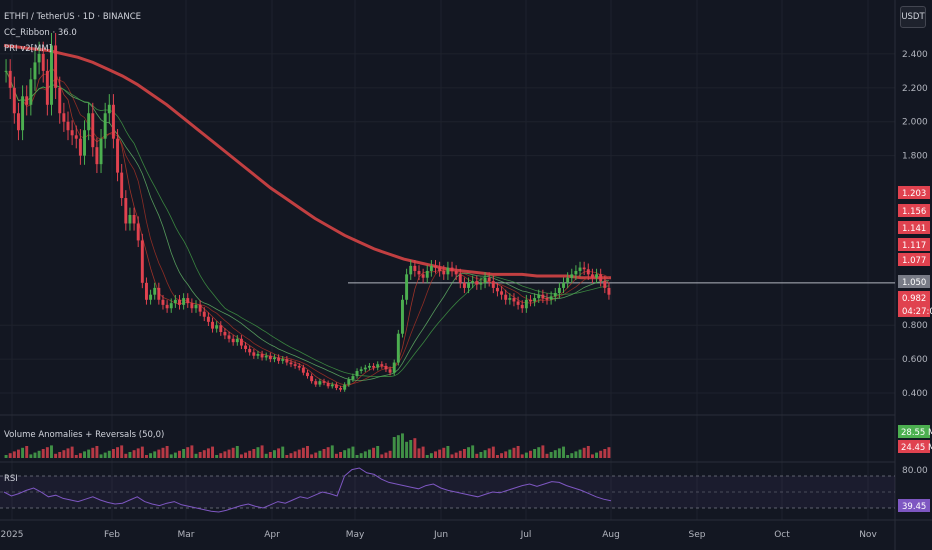 The image size is (932, 550). Describe the element at coordinates (72, 17) in the screenshot. I see `symbol-legend: ETHFI / TetherUS · 1D · BINANCE` at that location.